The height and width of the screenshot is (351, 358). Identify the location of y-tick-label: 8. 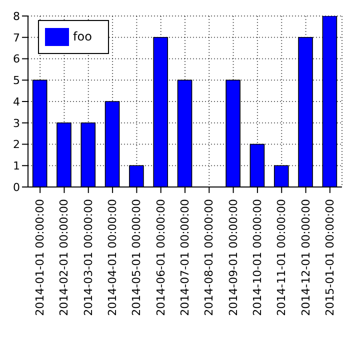
(16, 16).